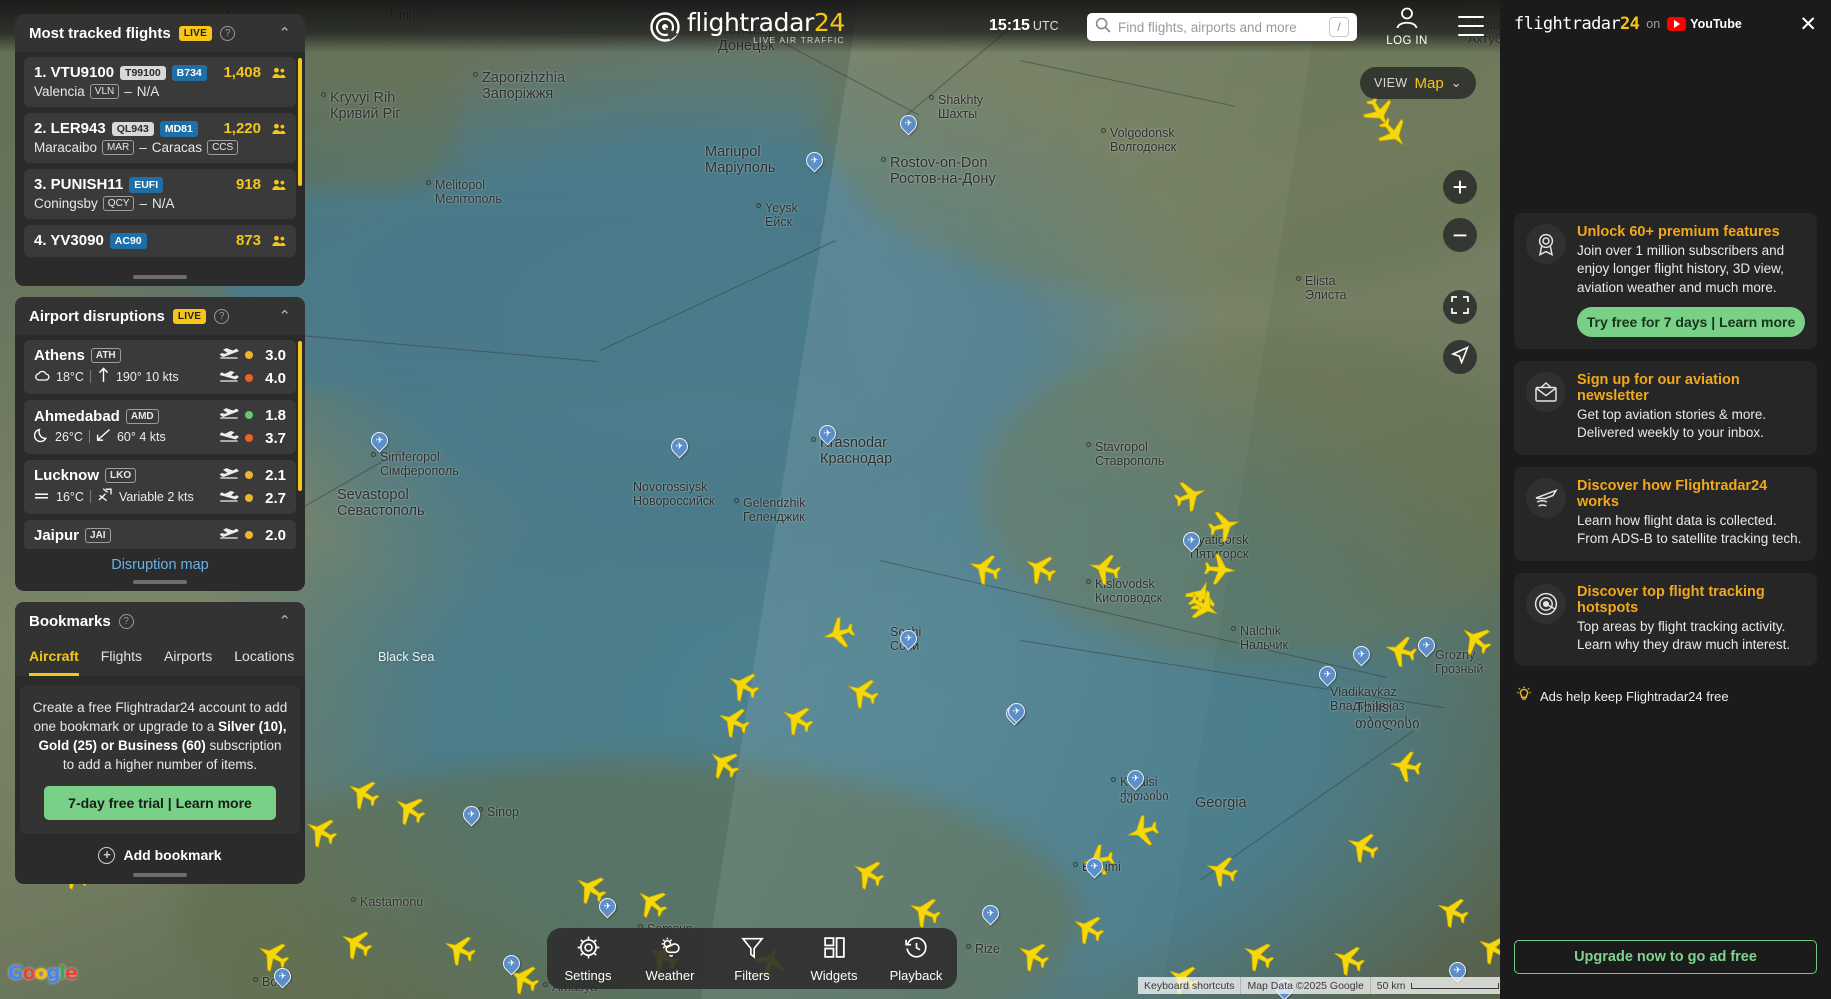 The image size is (1831, 999). I want to click on ad-brand: flightradar24 on YouTube, so click(1628, 24).